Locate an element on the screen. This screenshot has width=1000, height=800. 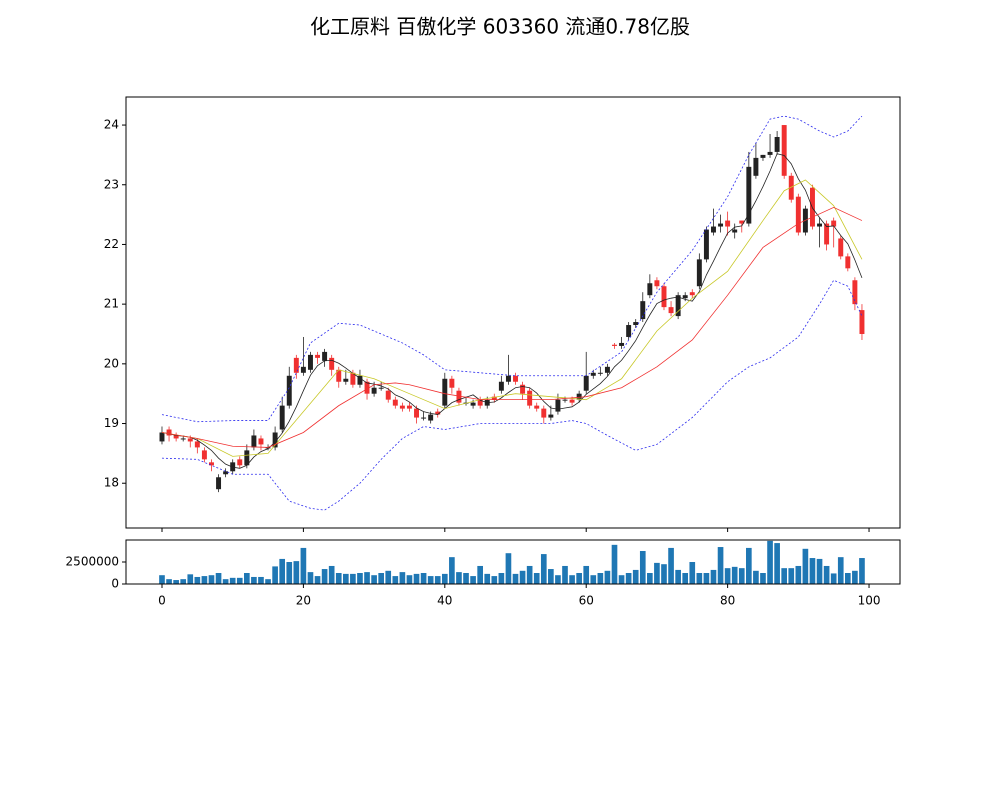
x-tick-label: 80 is located at coordinates (727, 601).